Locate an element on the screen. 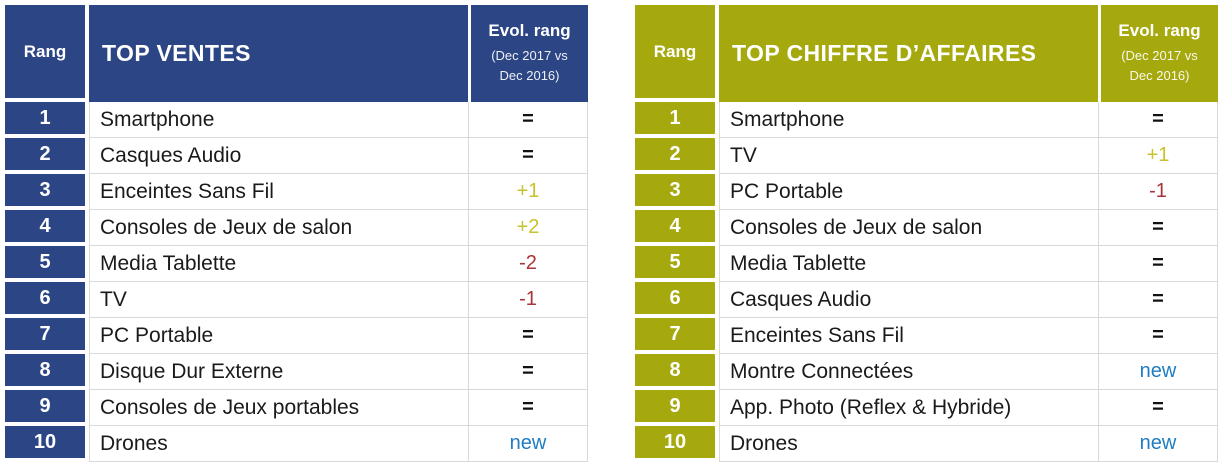 This screenshot has height=467, width=1227. table-row: 9 Consoles de Jeux portables = is located at coordinates (296, 408).